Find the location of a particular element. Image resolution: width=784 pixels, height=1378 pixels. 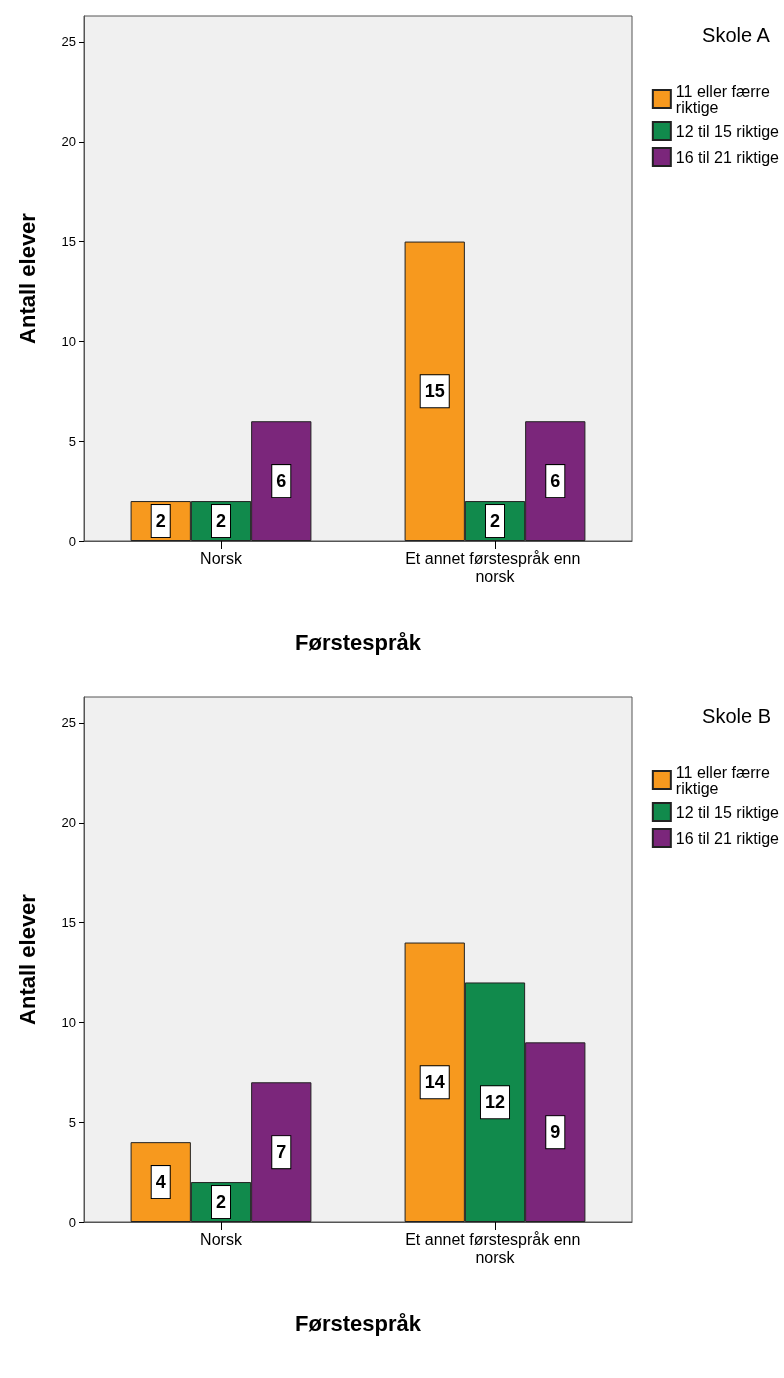

legend-title: Skole A is located at coordinates (736, 35).